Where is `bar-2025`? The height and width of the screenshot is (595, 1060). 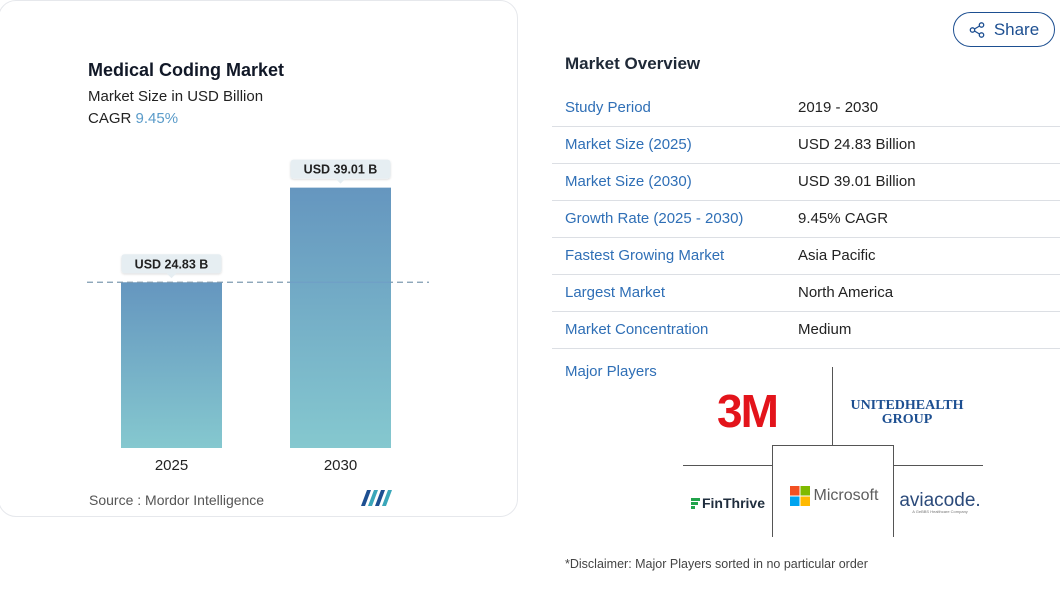 bar-2025 is located at coordinates (171, 365).